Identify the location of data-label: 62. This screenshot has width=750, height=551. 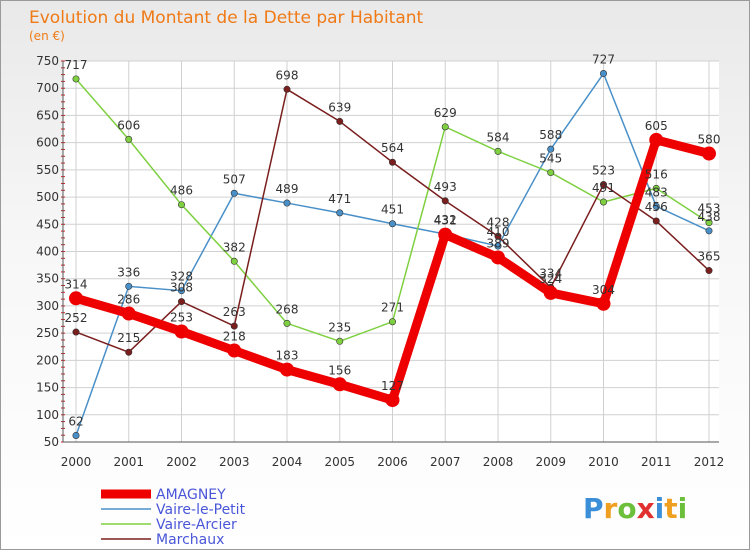
(75, 421).